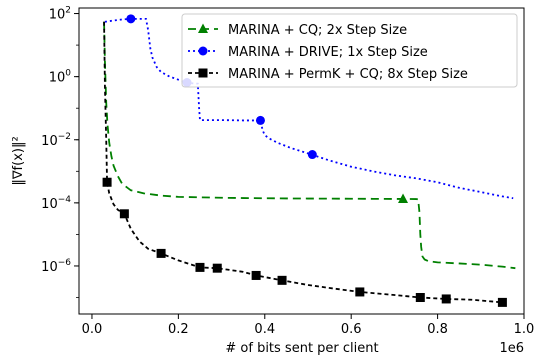 The width and height of the screenshot is (534, 360). What do you see at coordinates (348, 74) in the screenshot?
I see `legend-label-3: MARINA + PermK + CQ; 8x Step Size` at bounding box center [348, 74].